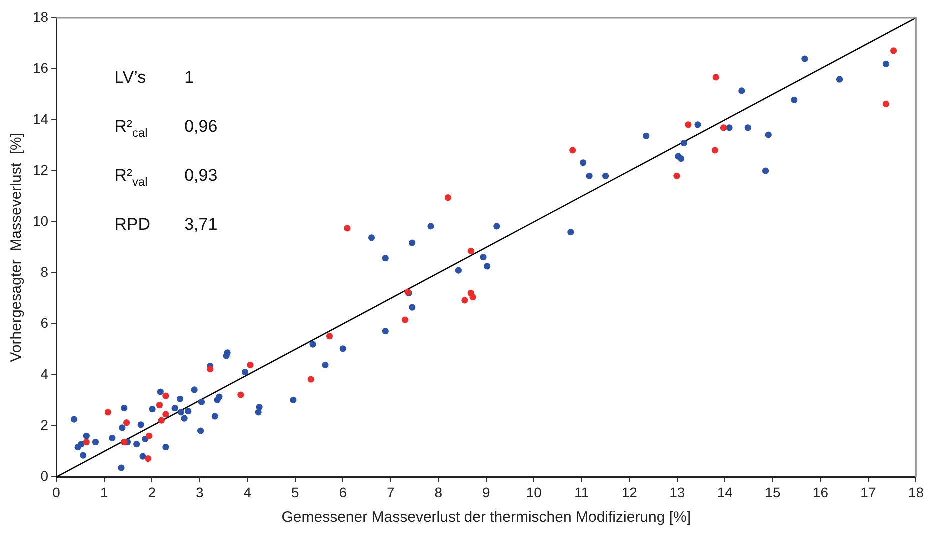  What do you see at coordinates (248, 492) in the screenshot?
I see `x-tick-label: 4` at bounding box center [248, 492].